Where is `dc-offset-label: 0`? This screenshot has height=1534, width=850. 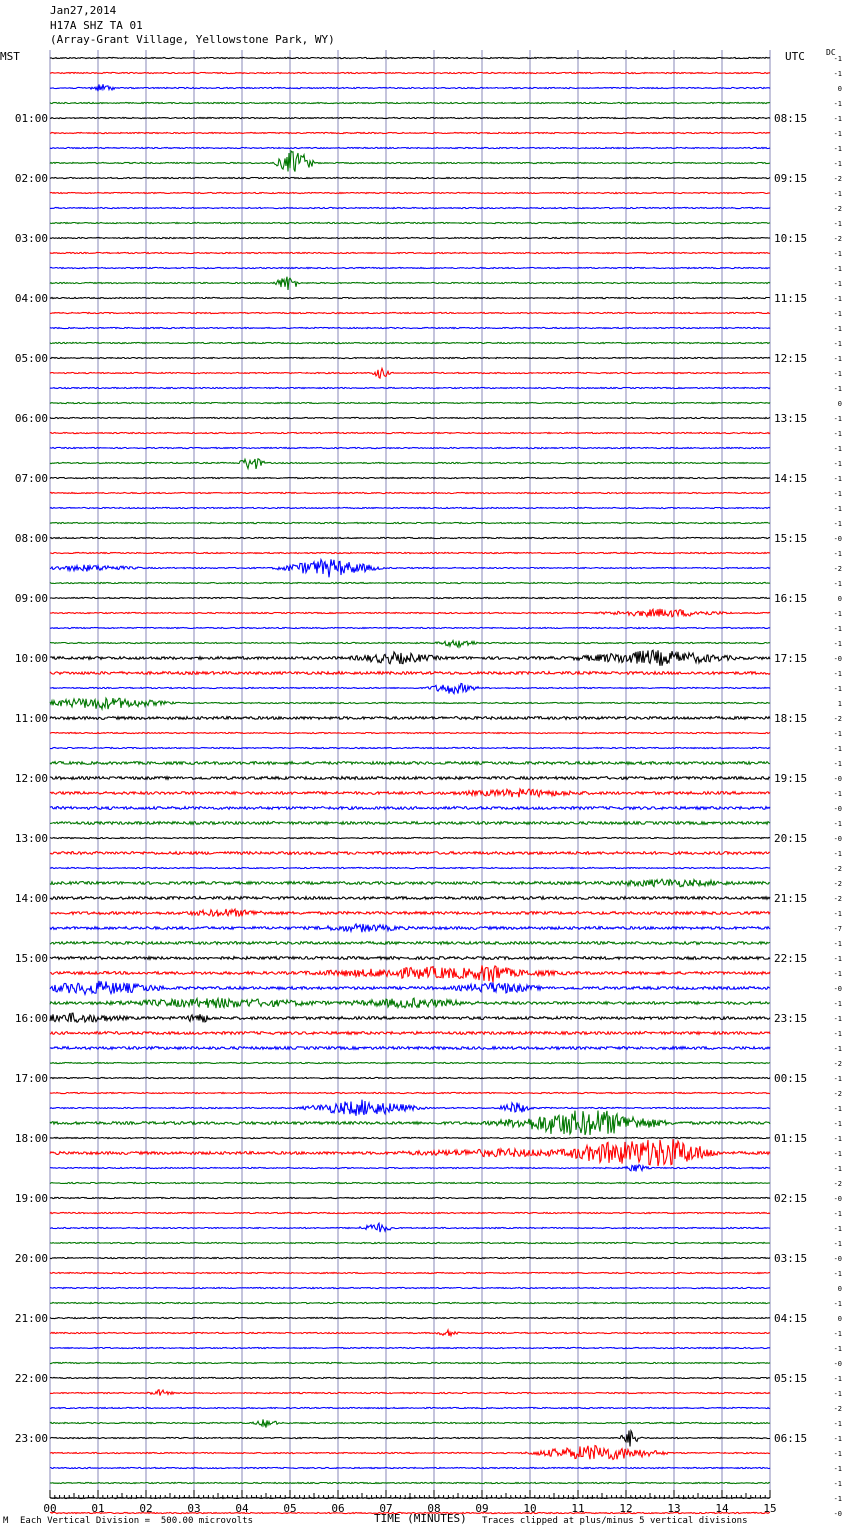 dc-offset-label: 0 is located at coordinates (840, 404).